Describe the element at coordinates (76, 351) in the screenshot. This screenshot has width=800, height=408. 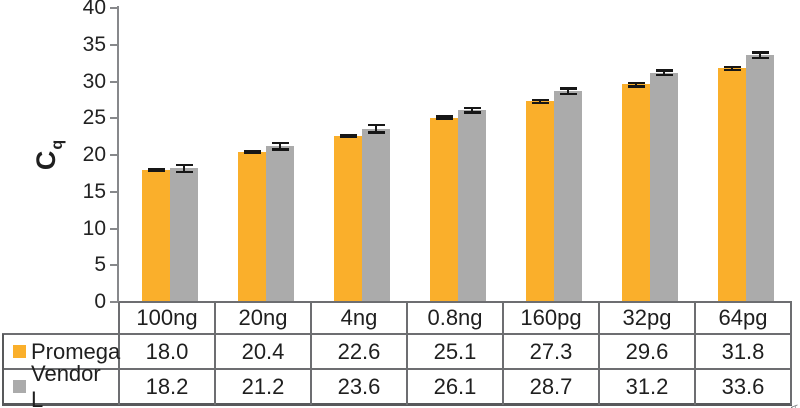
I see `legend-label: Promega` at that location.